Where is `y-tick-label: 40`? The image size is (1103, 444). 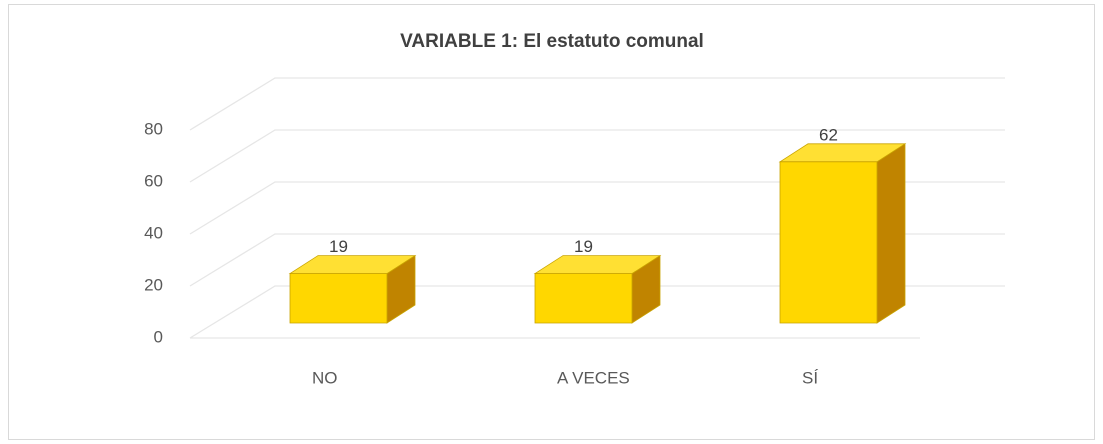
y-tick-label: 40 is located at coordinates (153, 232).